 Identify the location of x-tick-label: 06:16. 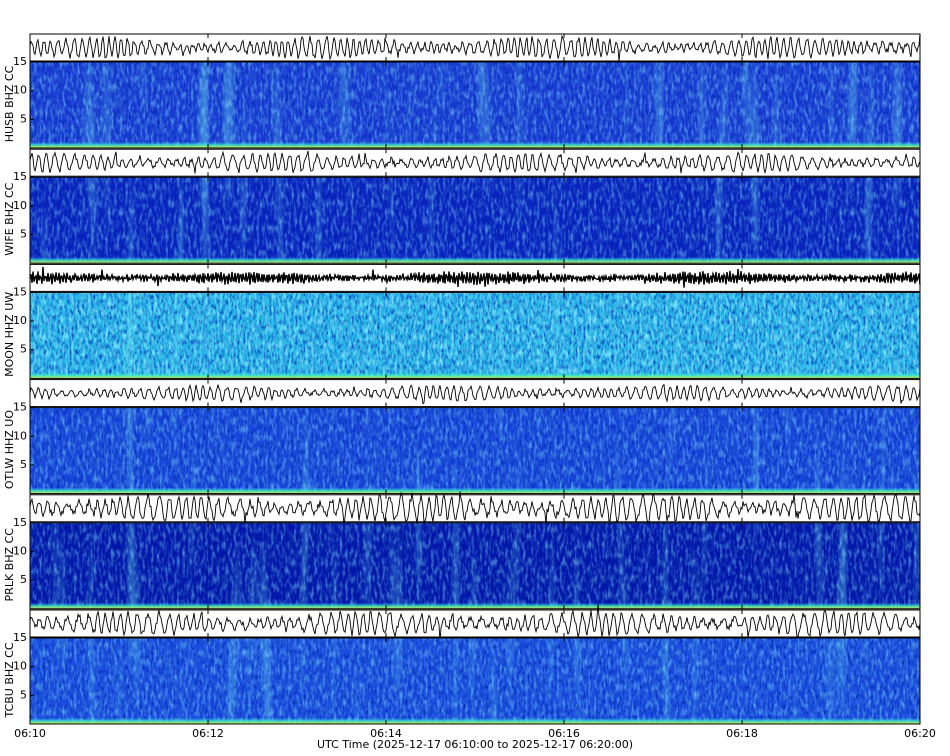
(564, 733).